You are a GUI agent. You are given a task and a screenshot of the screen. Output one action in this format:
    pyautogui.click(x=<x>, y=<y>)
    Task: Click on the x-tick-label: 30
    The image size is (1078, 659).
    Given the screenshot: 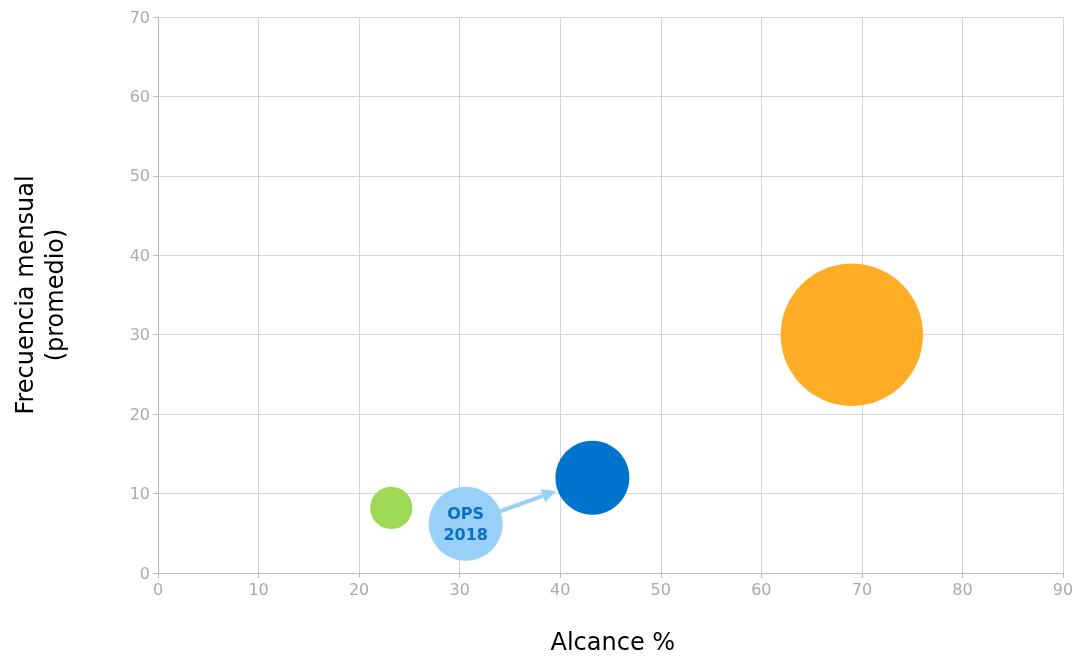 What is the action you would take?
    pyautogui.click(x=459, y=589)
    